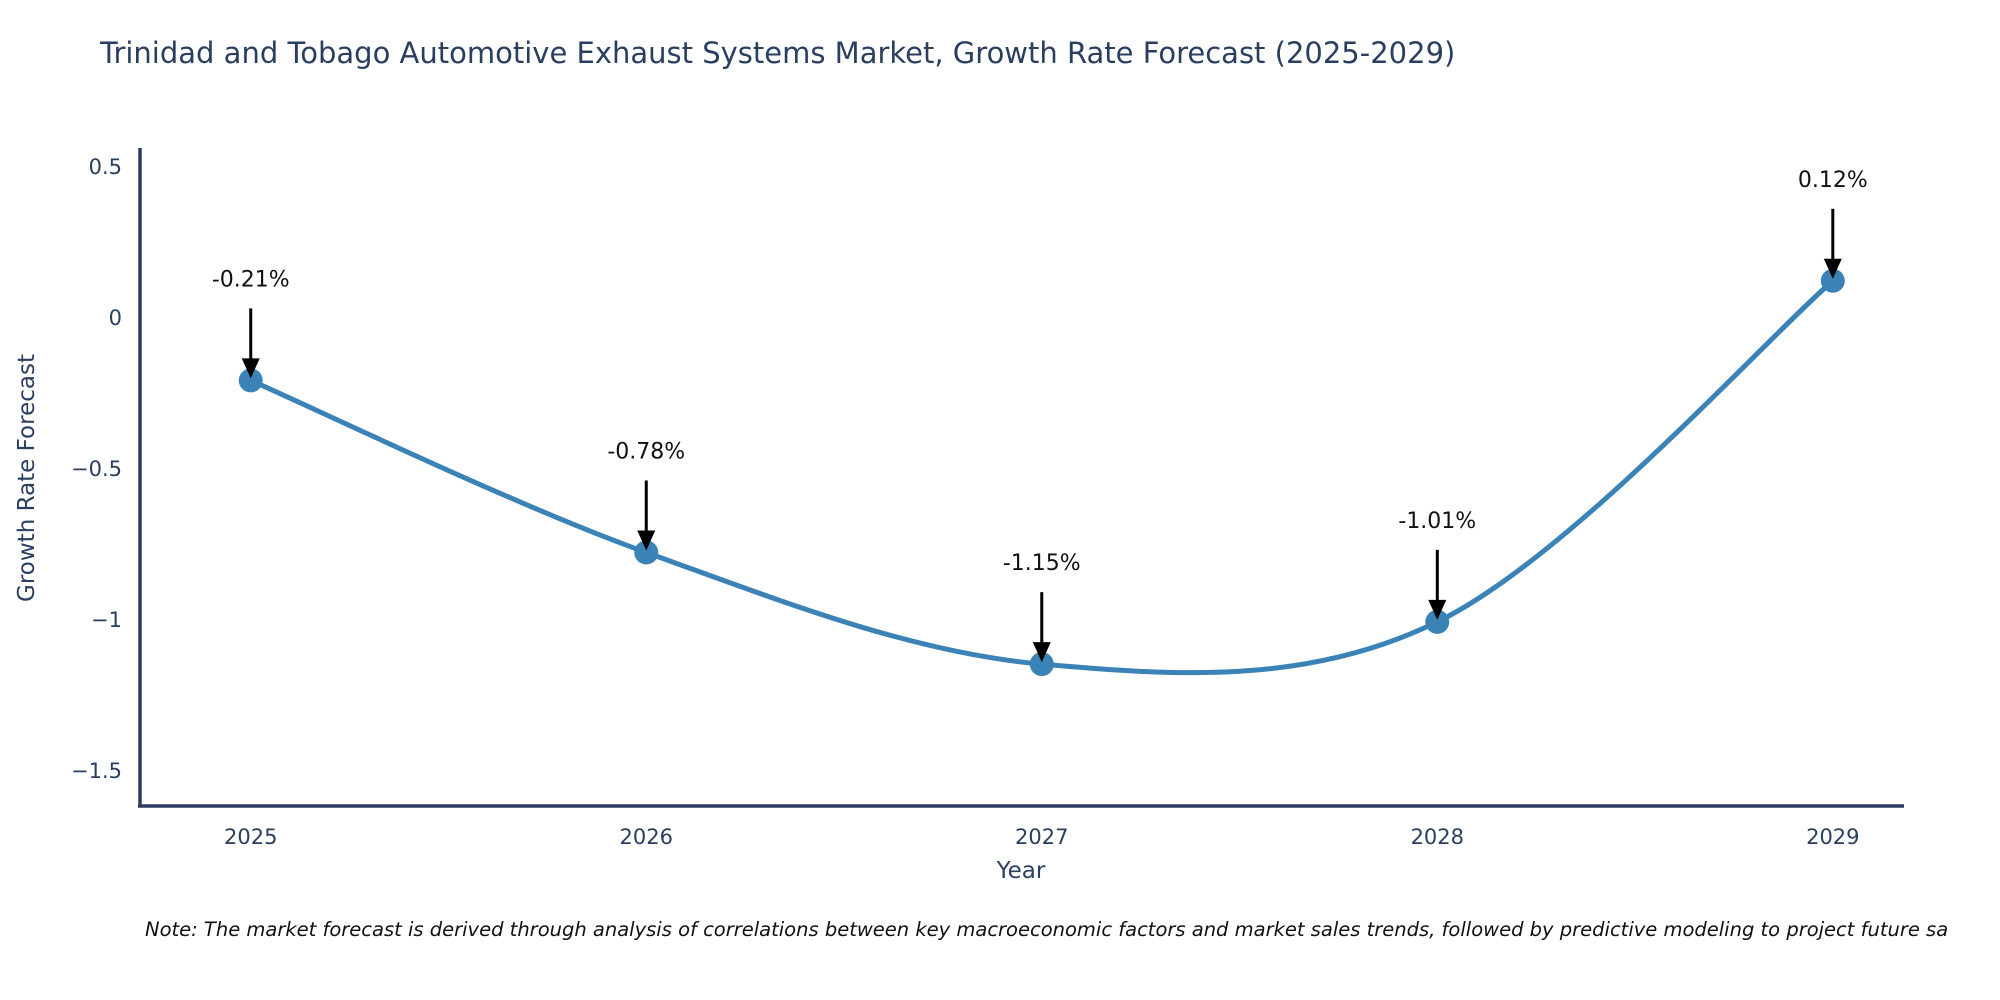  What do you see at coordinates (1437, 521) in the screenshot?
I see `point-label-2028: -1.01%` at bounding box center [1437, 521].